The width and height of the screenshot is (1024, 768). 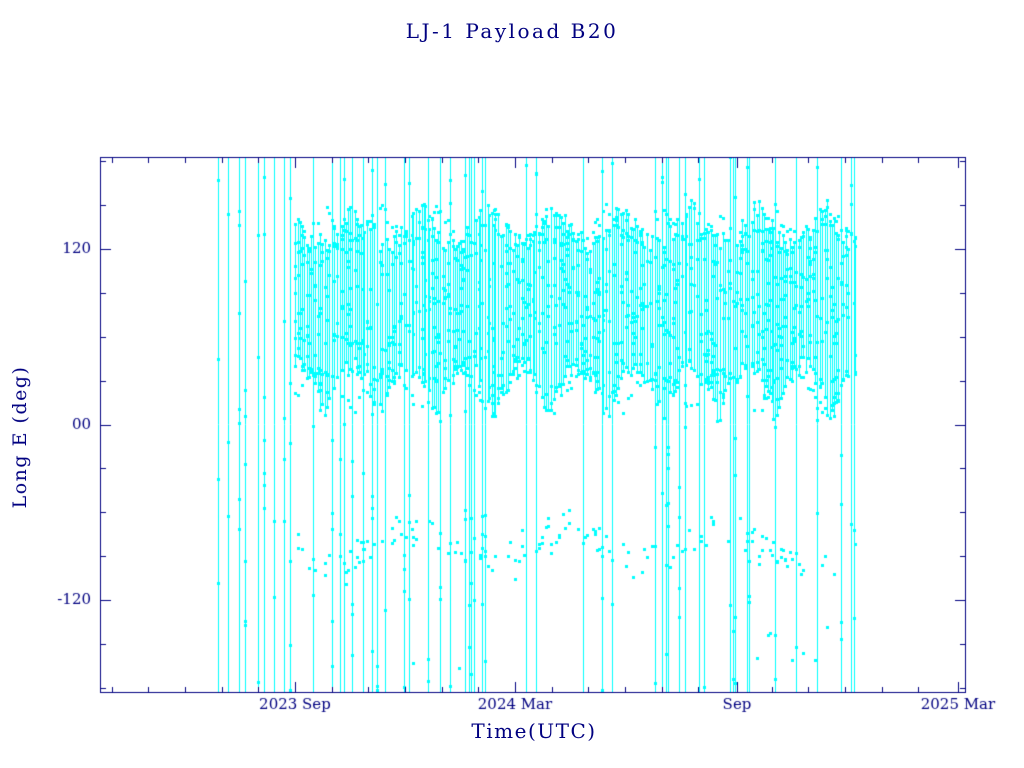 What do you see at coordinates (20, 437) in the screenshot?
I see `y-axis-label: Long E (deg)` at bounding box center [20, 437].